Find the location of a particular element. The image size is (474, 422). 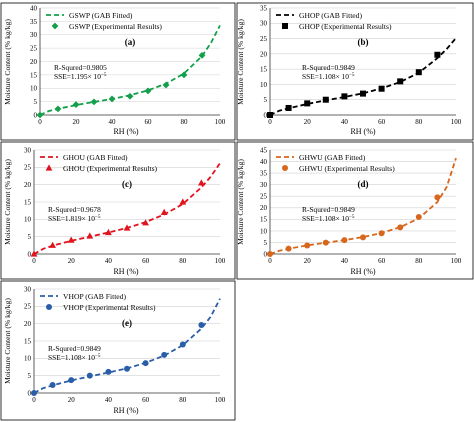

r-squared-annotation: R-Squred=0.9678 is located at coordinates (74, 209).